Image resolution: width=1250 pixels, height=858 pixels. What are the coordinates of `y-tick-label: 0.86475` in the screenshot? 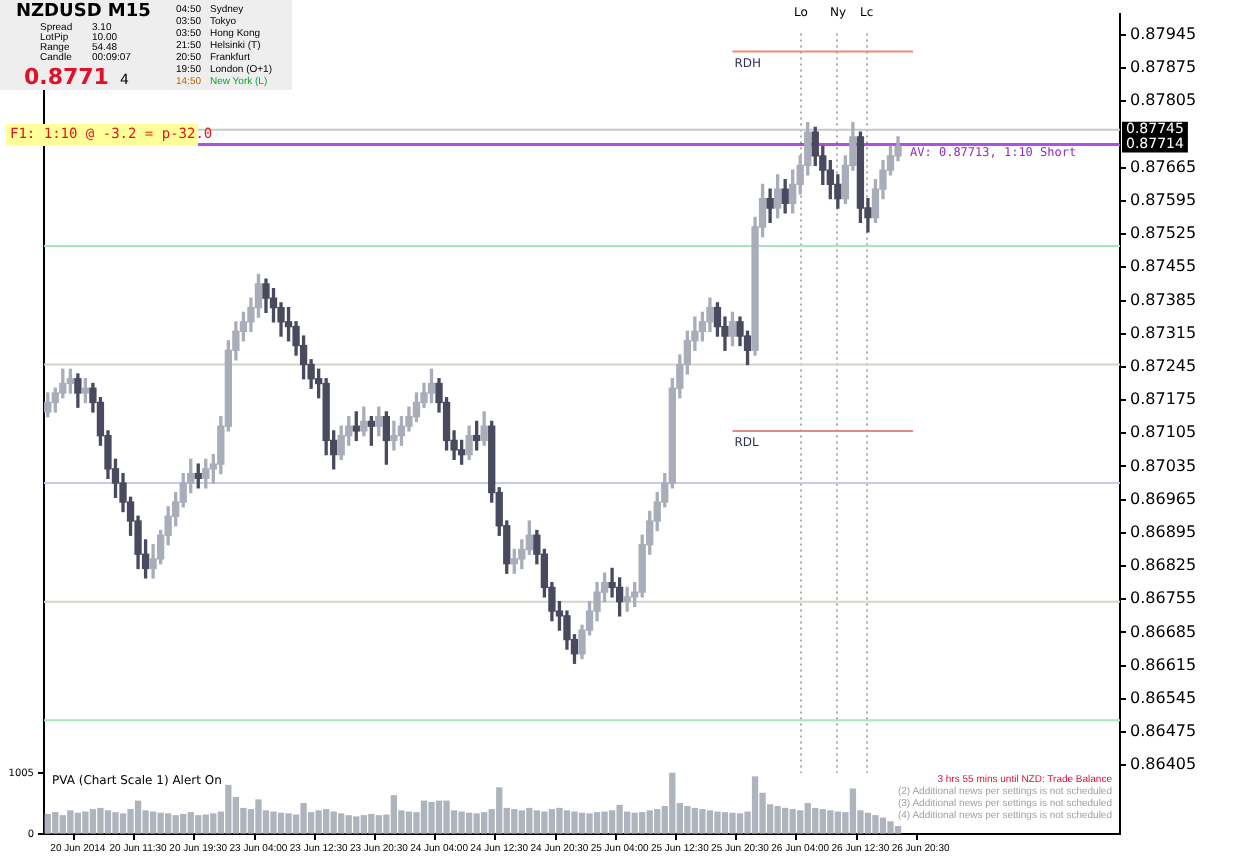 It's located at (1163, 731).